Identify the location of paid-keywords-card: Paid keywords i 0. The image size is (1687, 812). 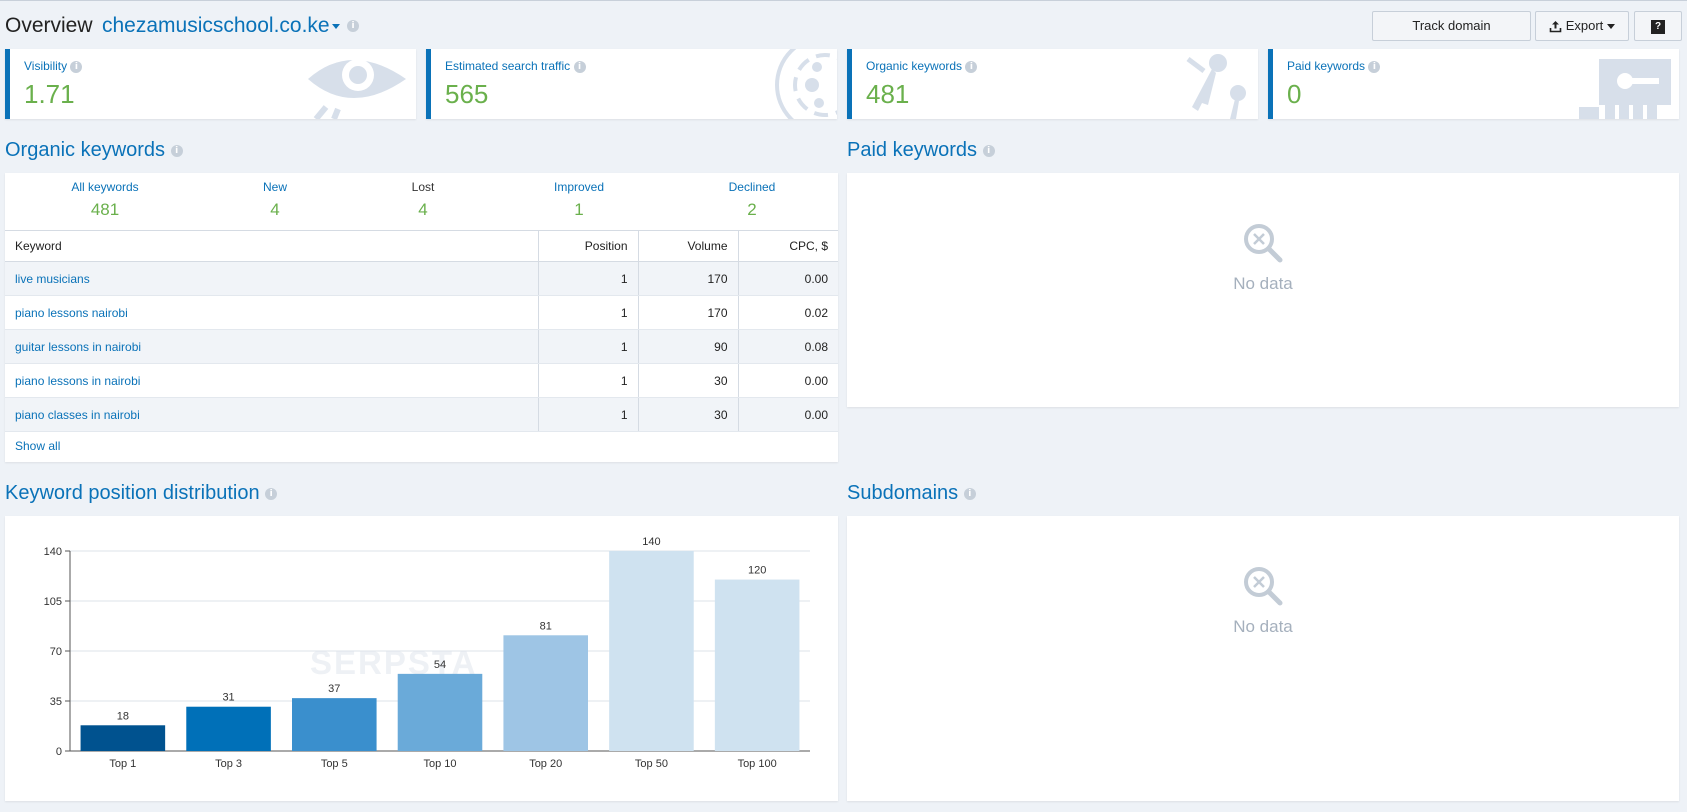
(1473, 84).